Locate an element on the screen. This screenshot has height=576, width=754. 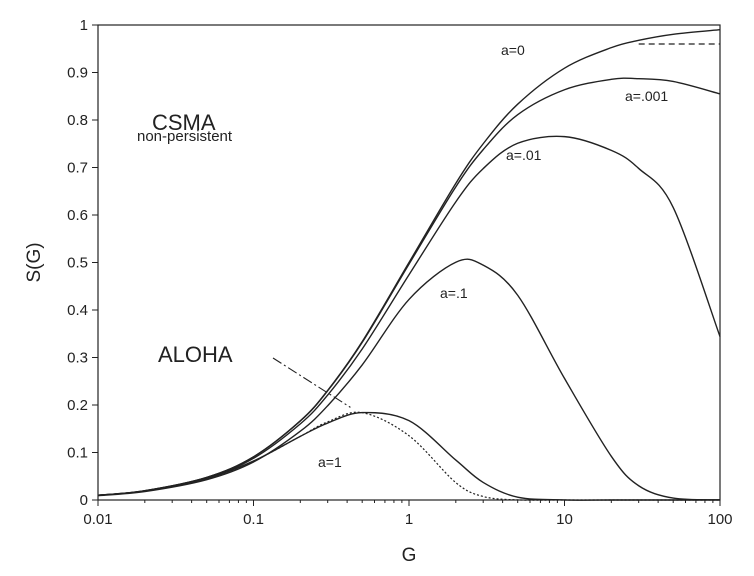
a0-label: a=0 is located at coordinates (513, 50).